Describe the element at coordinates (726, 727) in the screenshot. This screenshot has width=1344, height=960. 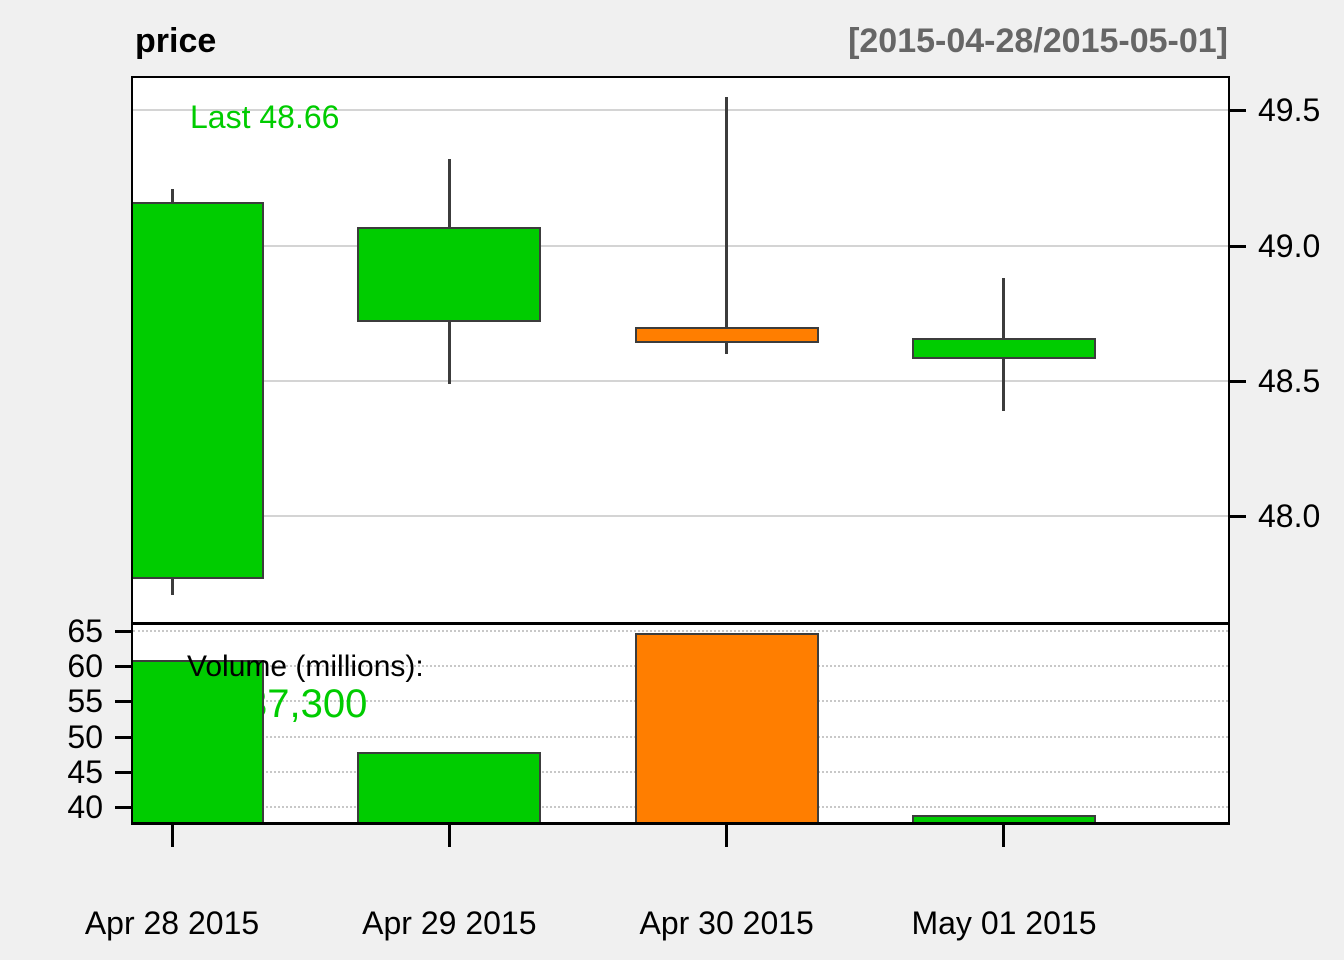
I see `volume-bar-down` at that location.